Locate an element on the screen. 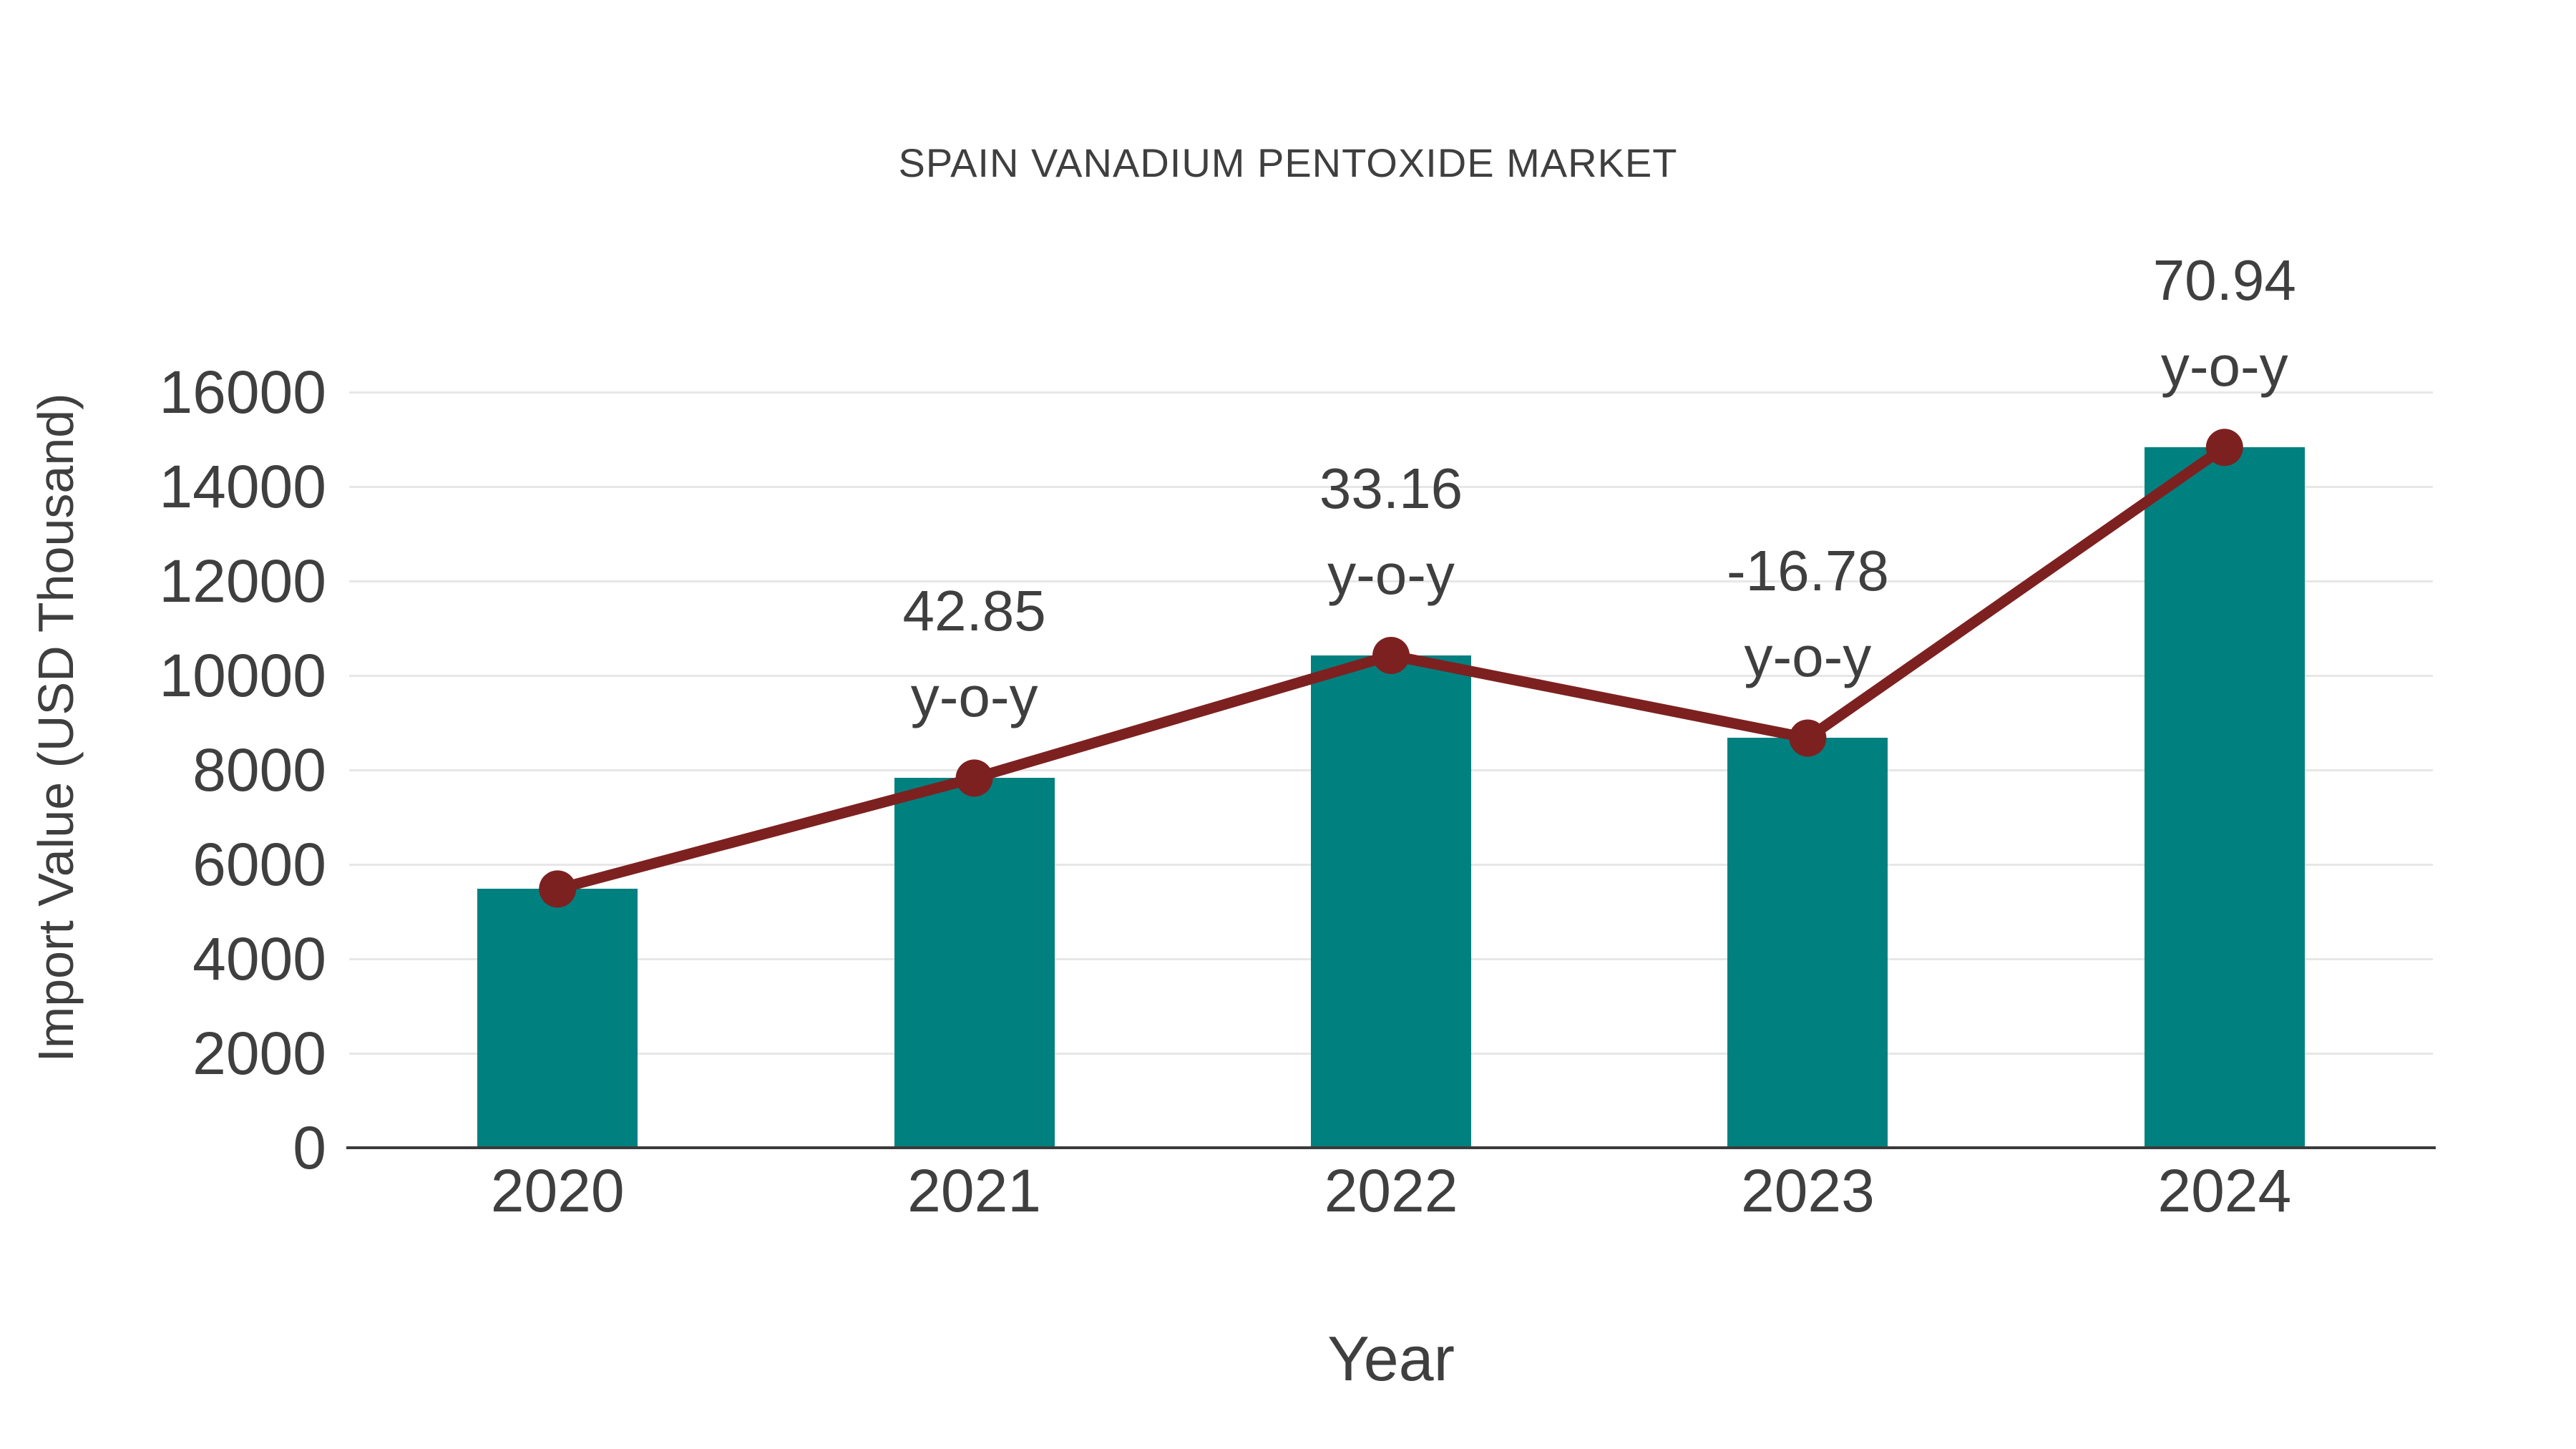  trend-marker-2020 is located at coordinates (558, 889).